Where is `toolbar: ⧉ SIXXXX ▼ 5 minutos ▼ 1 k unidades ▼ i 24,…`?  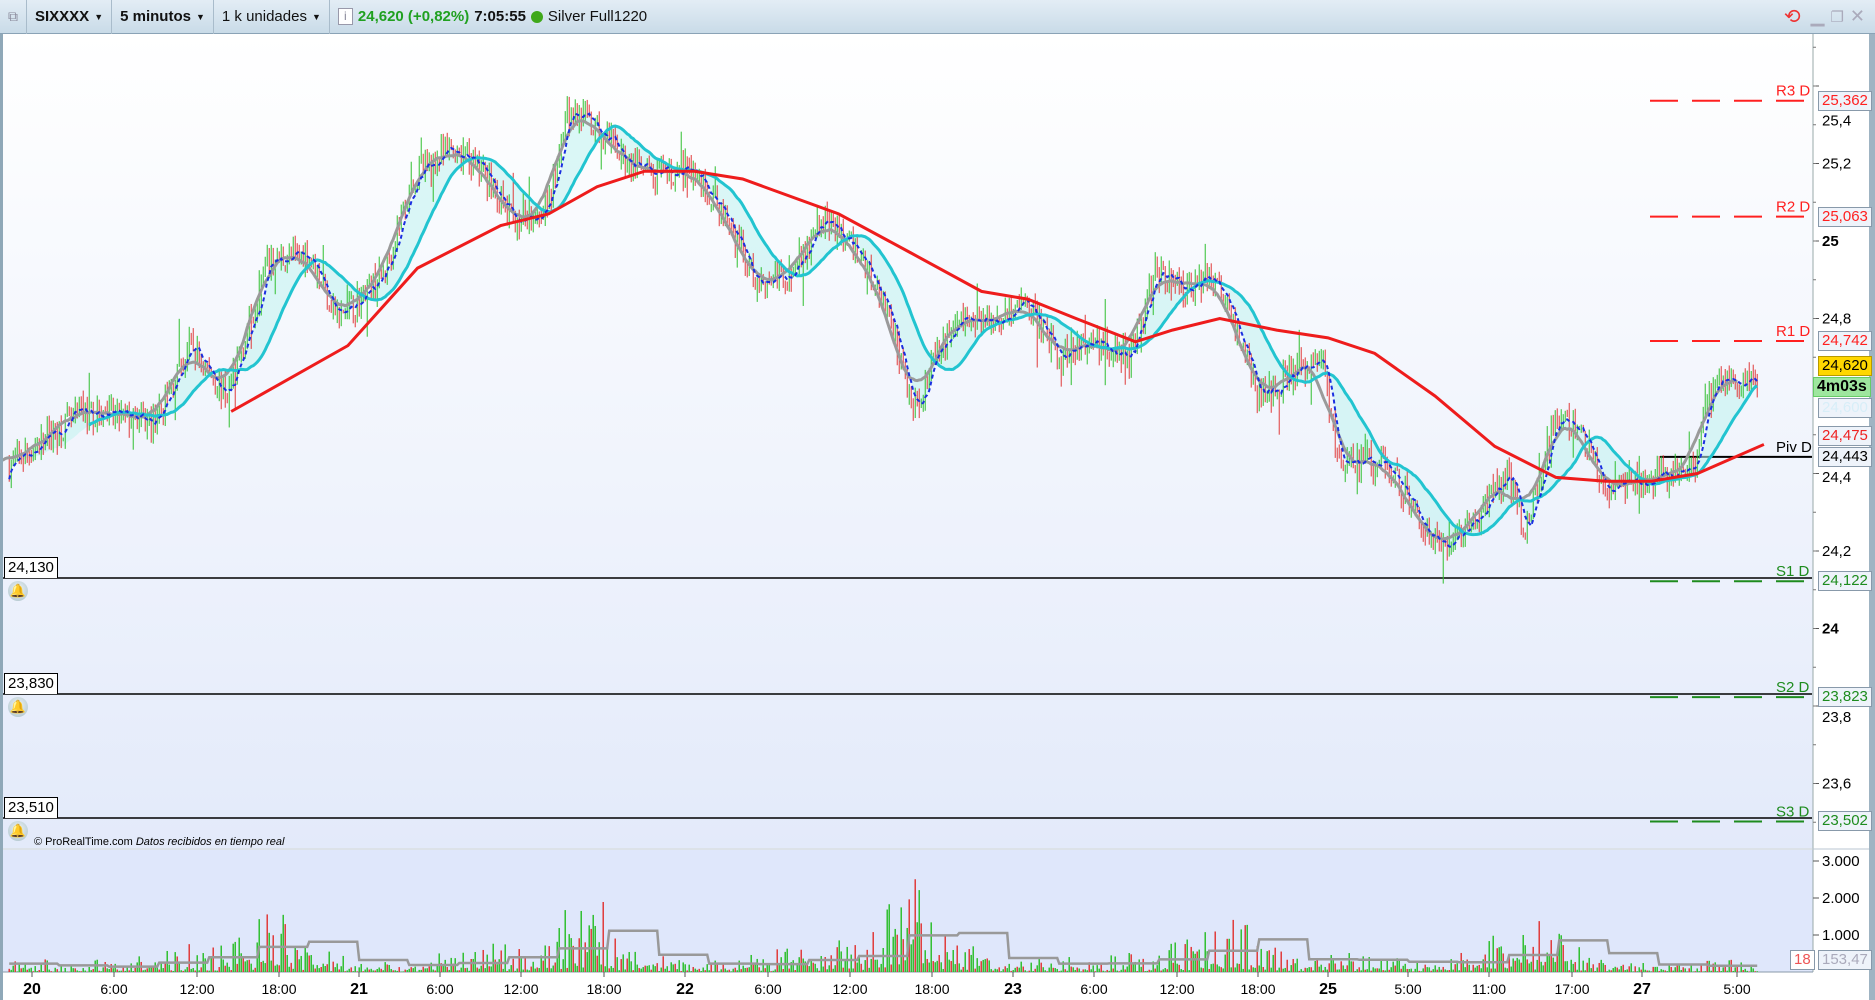 toolbar: ⧉ SIXXXX ▼ 5 minutos ▼ 1 k unidades ▼ i 24,… is located at coordinates (937, 17).